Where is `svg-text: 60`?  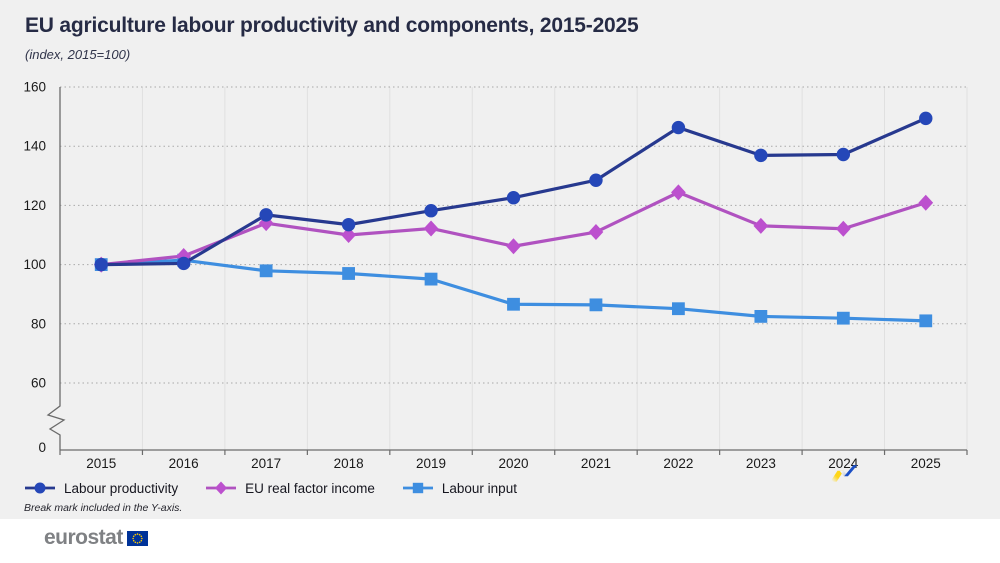 svg-text: 60 is located at coordinates (38, 383).